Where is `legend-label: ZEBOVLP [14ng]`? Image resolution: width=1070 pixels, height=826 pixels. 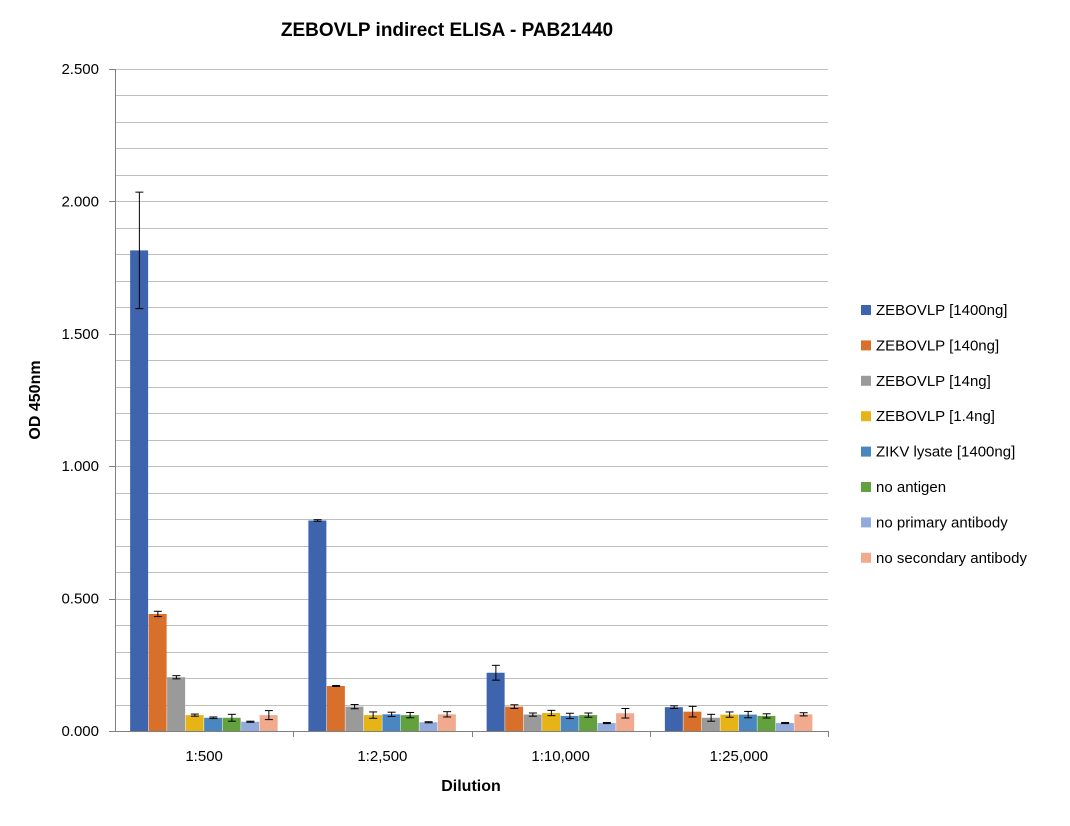
legend-label: ZEBOVLP [14ng] is located at coordinates (933, 381).